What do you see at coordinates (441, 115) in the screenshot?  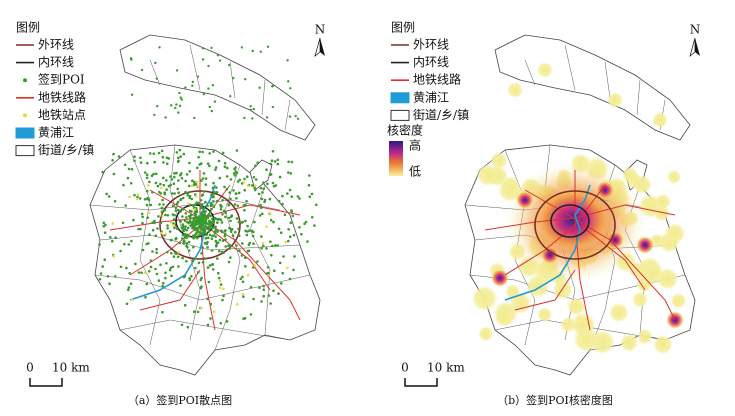 I see `legend-label: 街道/乡/镇` at bounding box center [441, 115].